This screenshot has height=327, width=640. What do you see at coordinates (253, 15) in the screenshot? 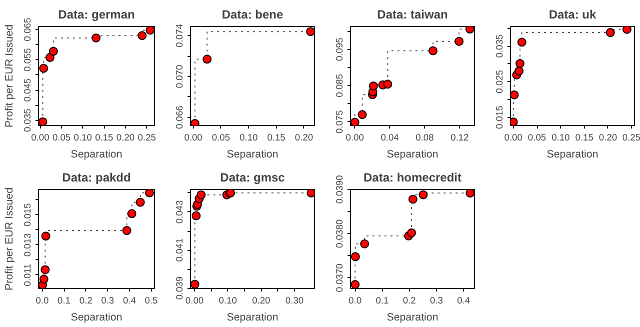
I see `chart-title: Data: bene` at bounding box center [253, 15].